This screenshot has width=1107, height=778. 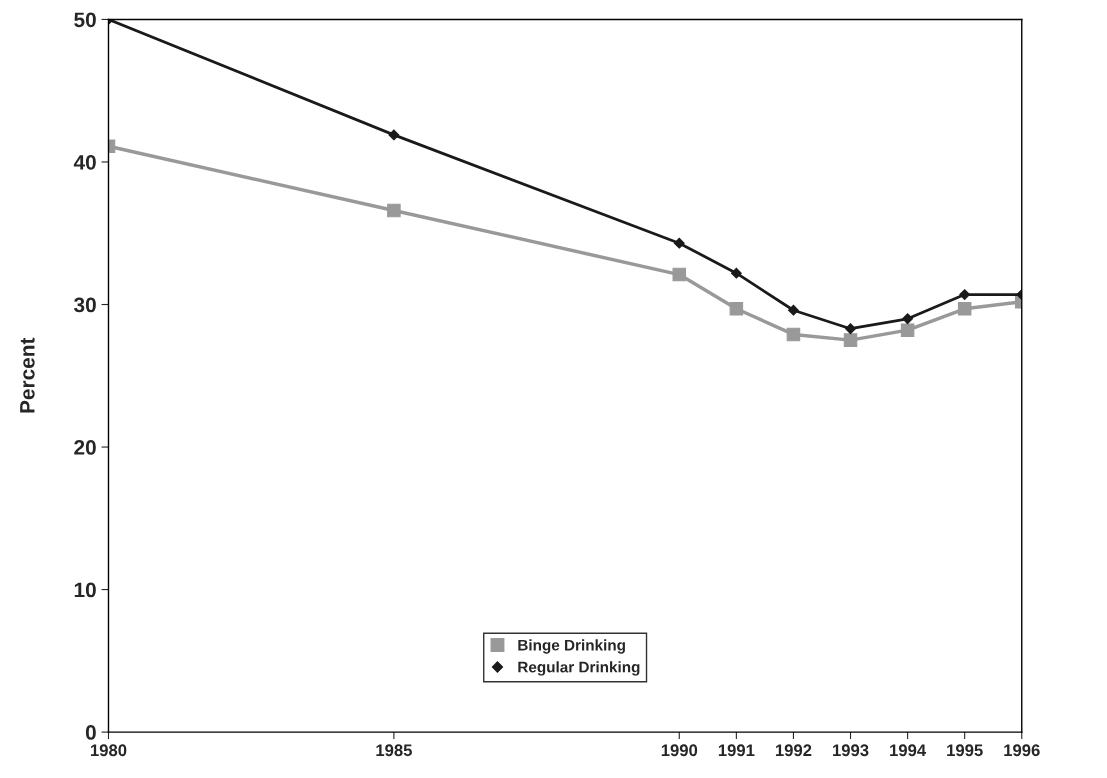 I want to click on y-tick-label: 20, so click(x=85, y=447).